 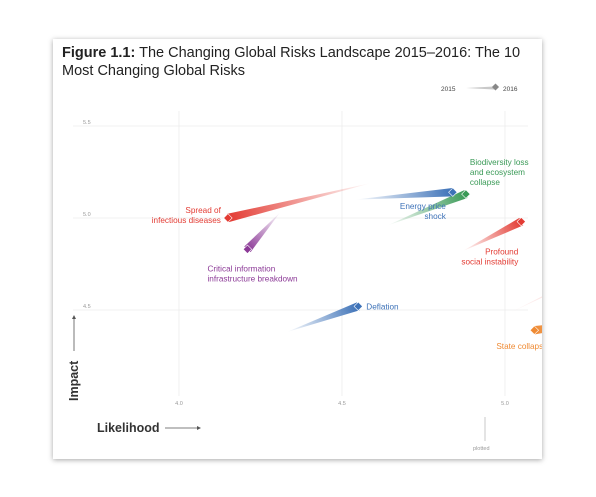 I want to click on risk-label: Spread of infectious diseases, so click(x=187, y=215).